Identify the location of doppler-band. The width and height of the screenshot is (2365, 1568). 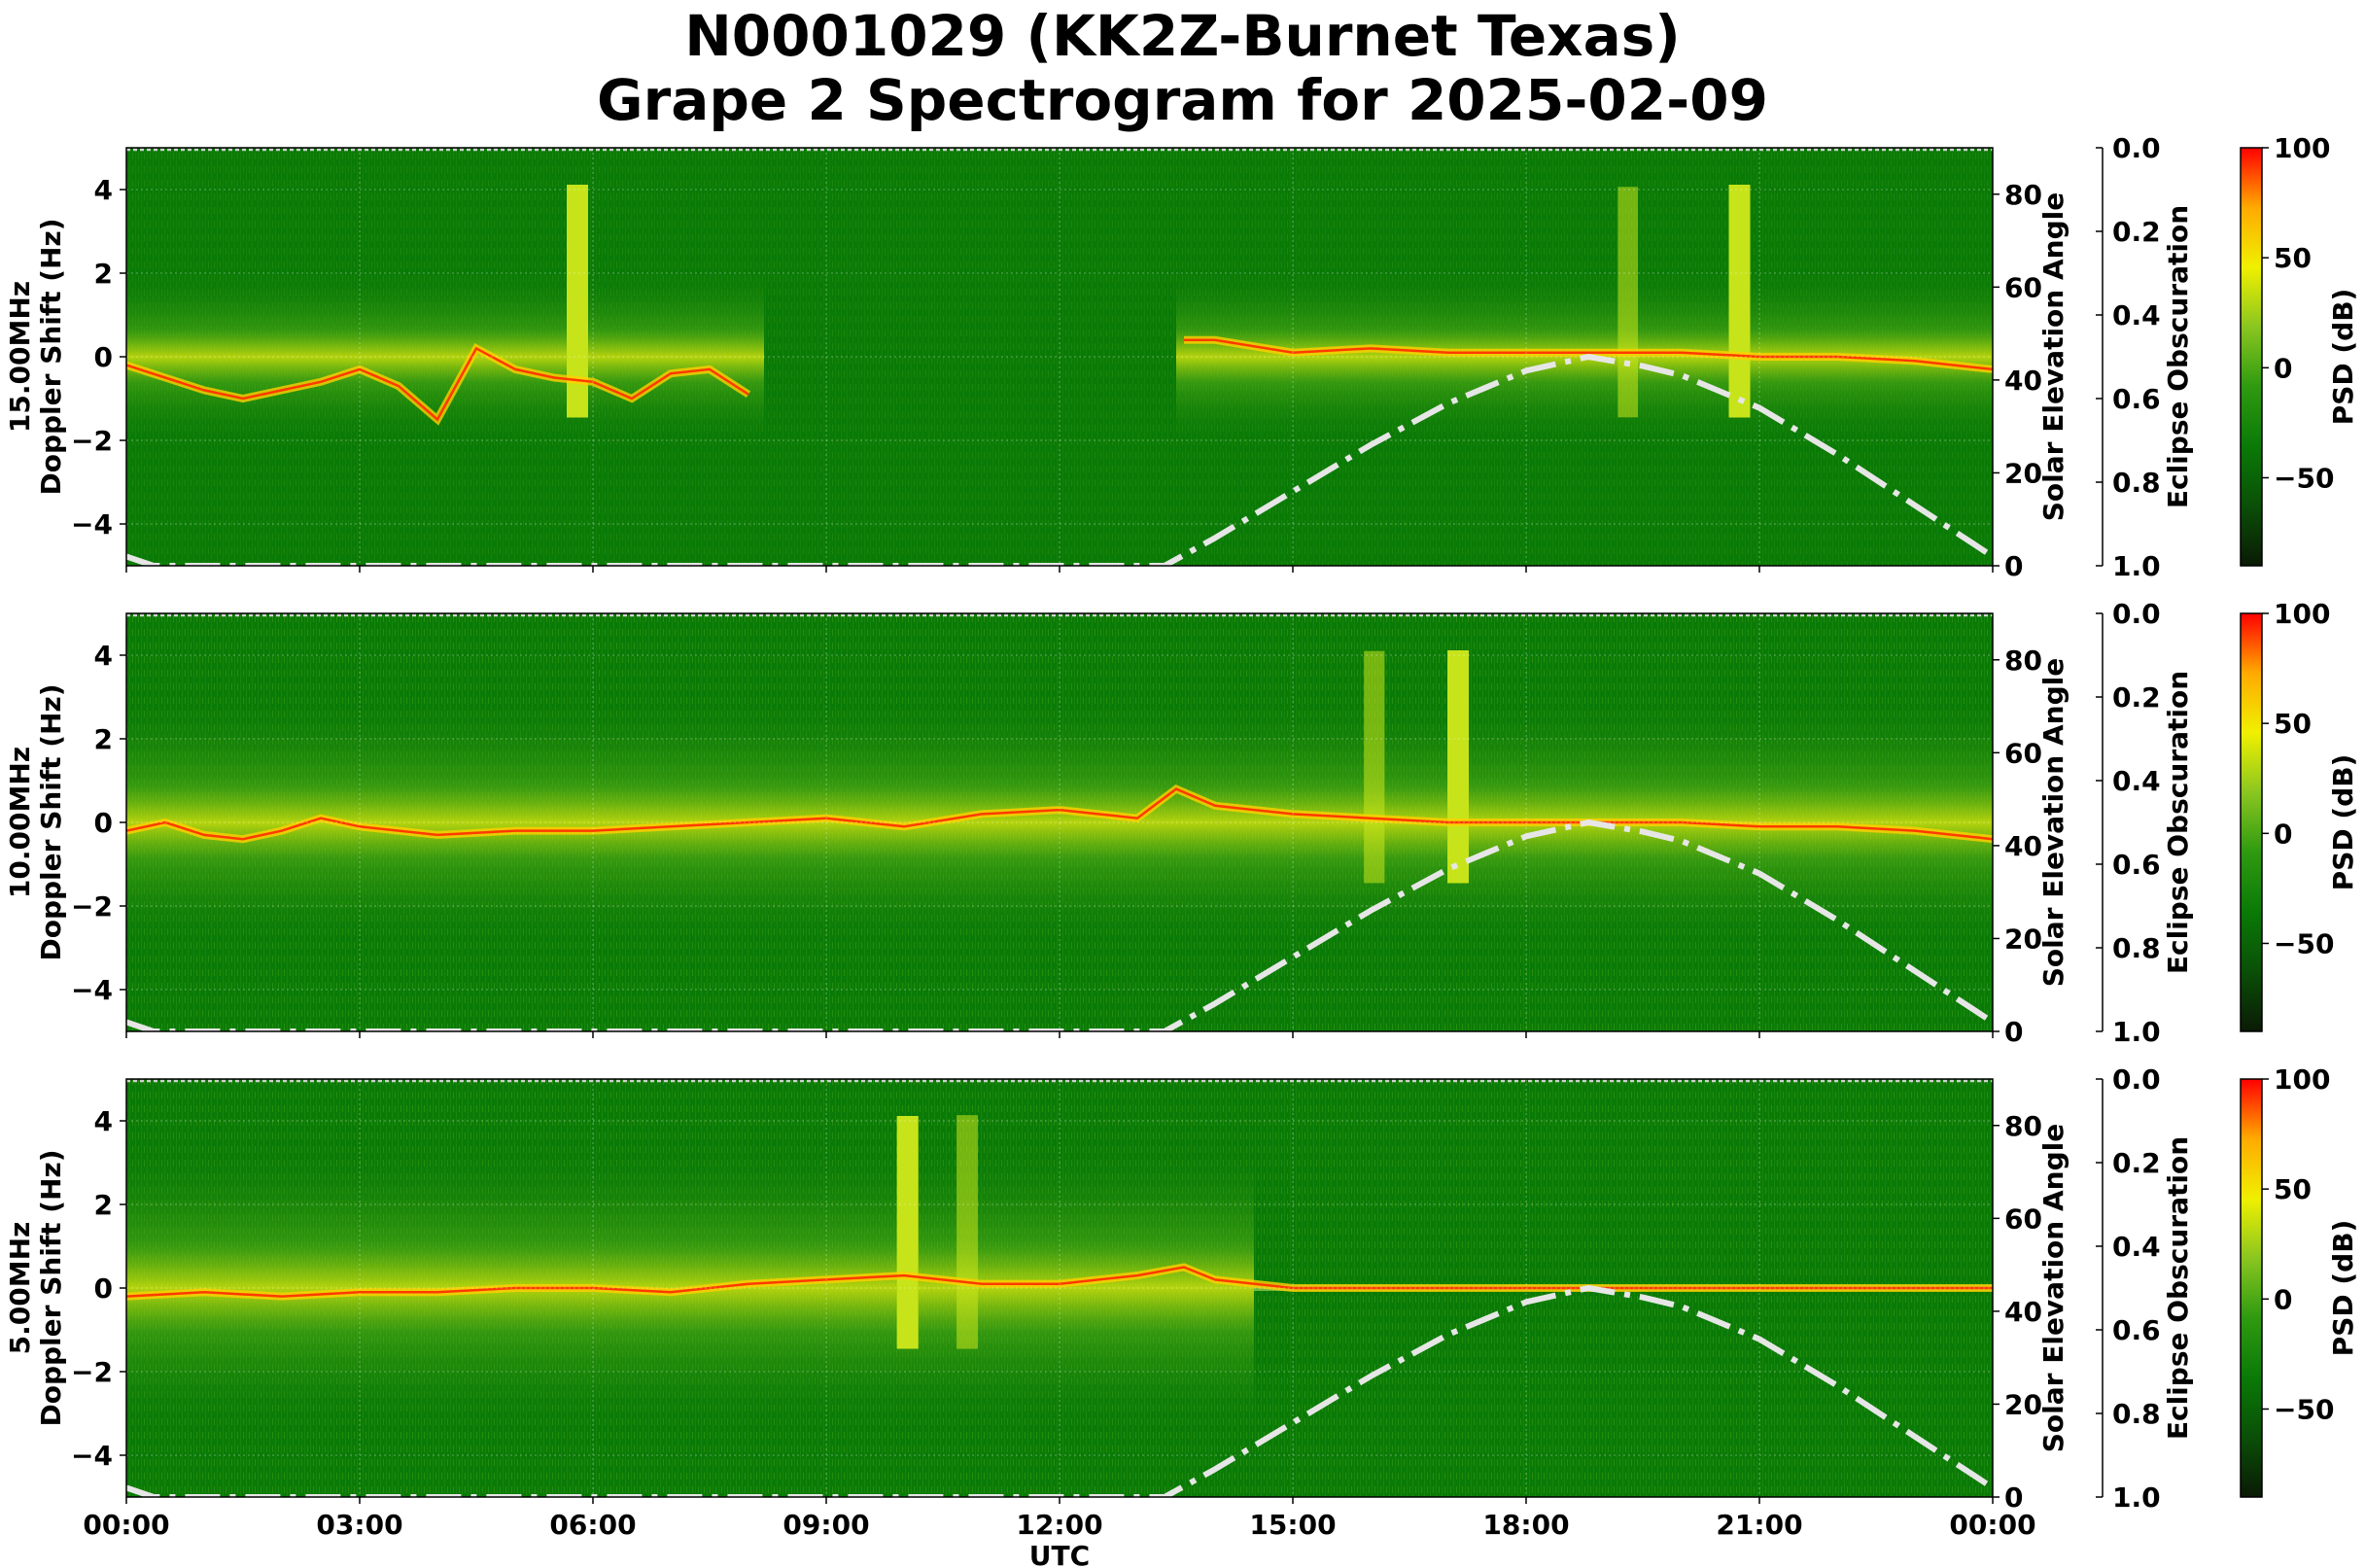
(445, 356).